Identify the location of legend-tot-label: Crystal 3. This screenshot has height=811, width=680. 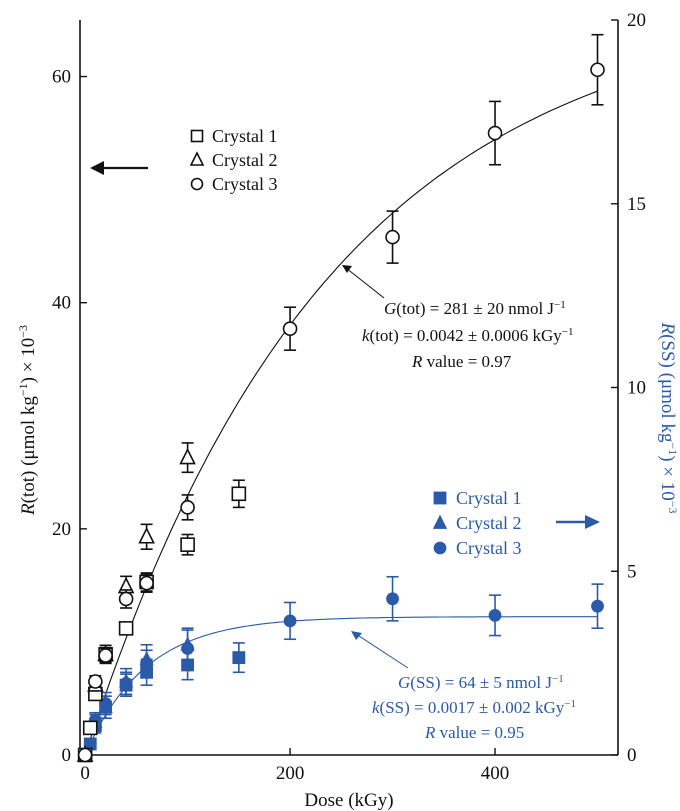
(245, 184).